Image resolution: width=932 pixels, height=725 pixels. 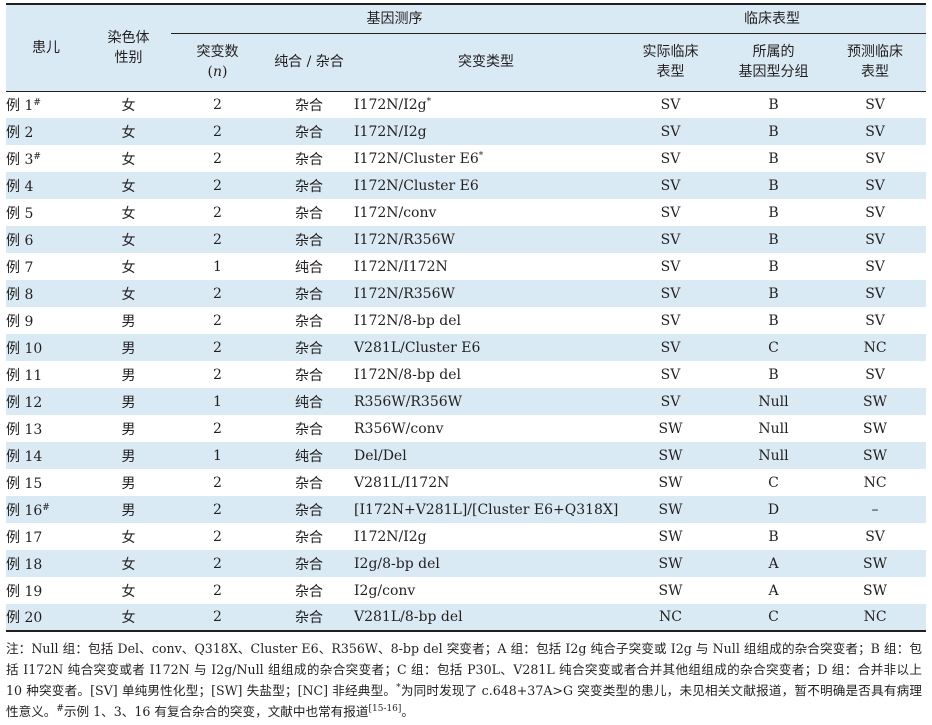 I want to click on cell-genotype-group: A, so click(x=774, y=563).